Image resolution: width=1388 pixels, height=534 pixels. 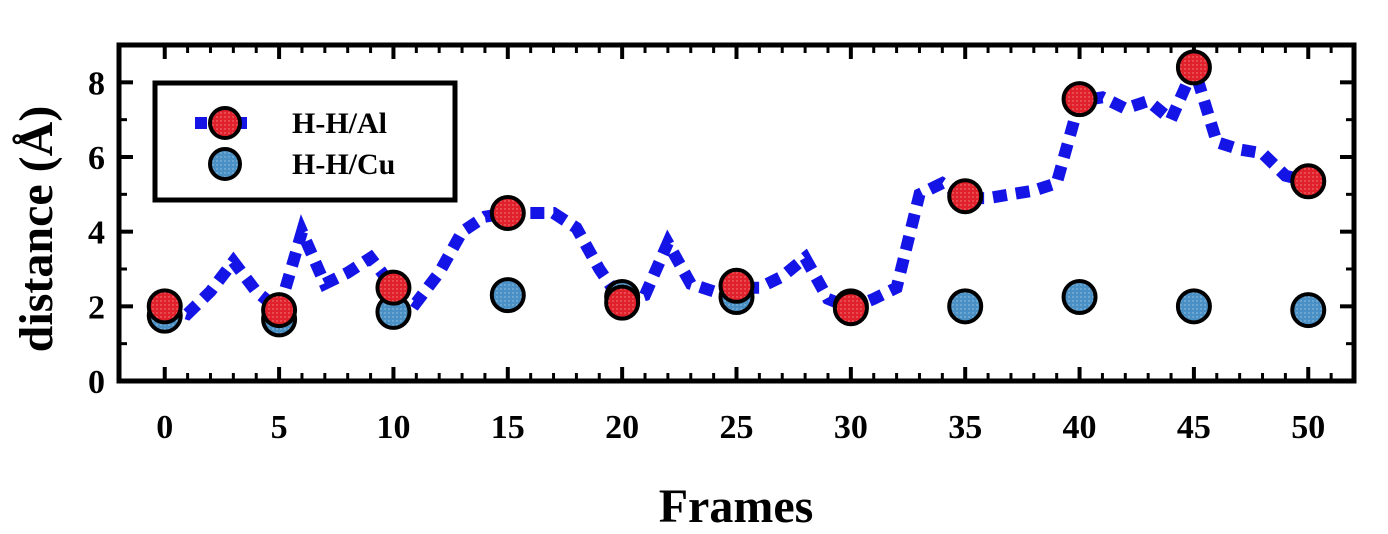 What do you see at coordinates (622, 427) in the screenshot?
I see `x-tick-label: 20` at bounding box center [622, 427].